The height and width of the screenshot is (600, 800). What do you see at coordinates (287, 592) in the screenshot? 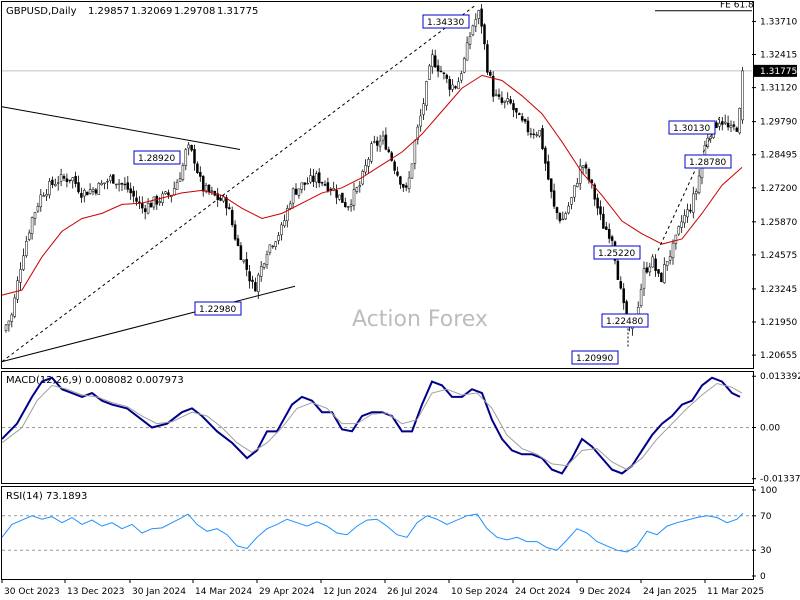
I see `x-tick-label: 29 Apr 2024` at bounding box center [287, 592].